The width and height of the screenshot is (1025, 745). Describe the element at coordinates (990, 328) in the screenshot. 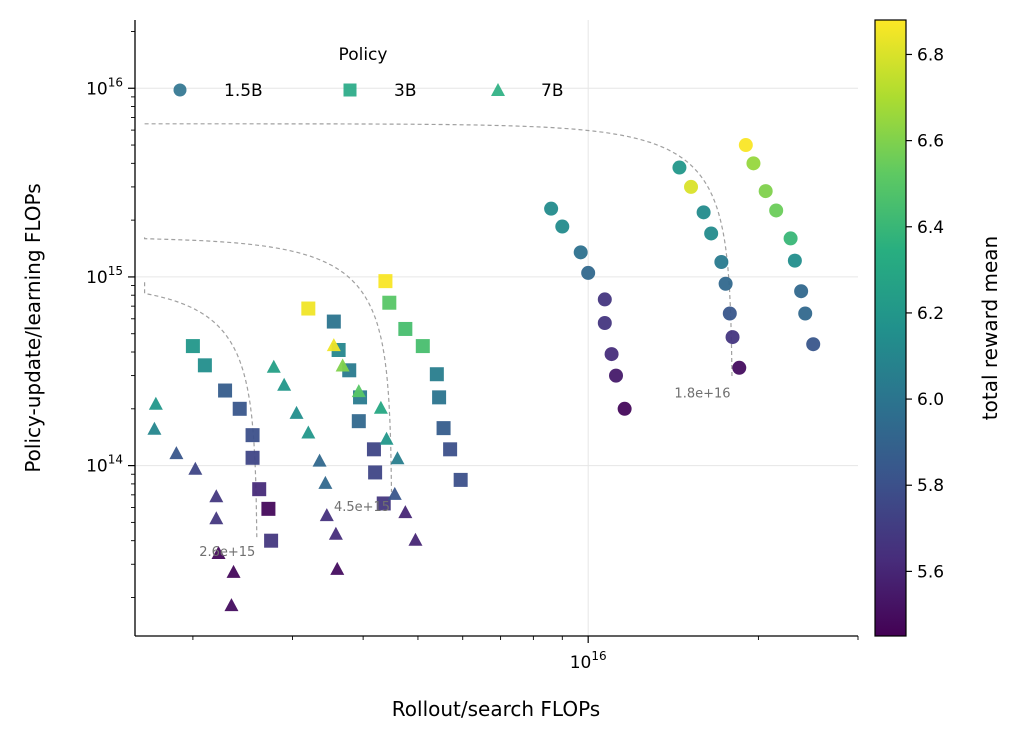

I see `colorbar-label: total reward mean` at that location.